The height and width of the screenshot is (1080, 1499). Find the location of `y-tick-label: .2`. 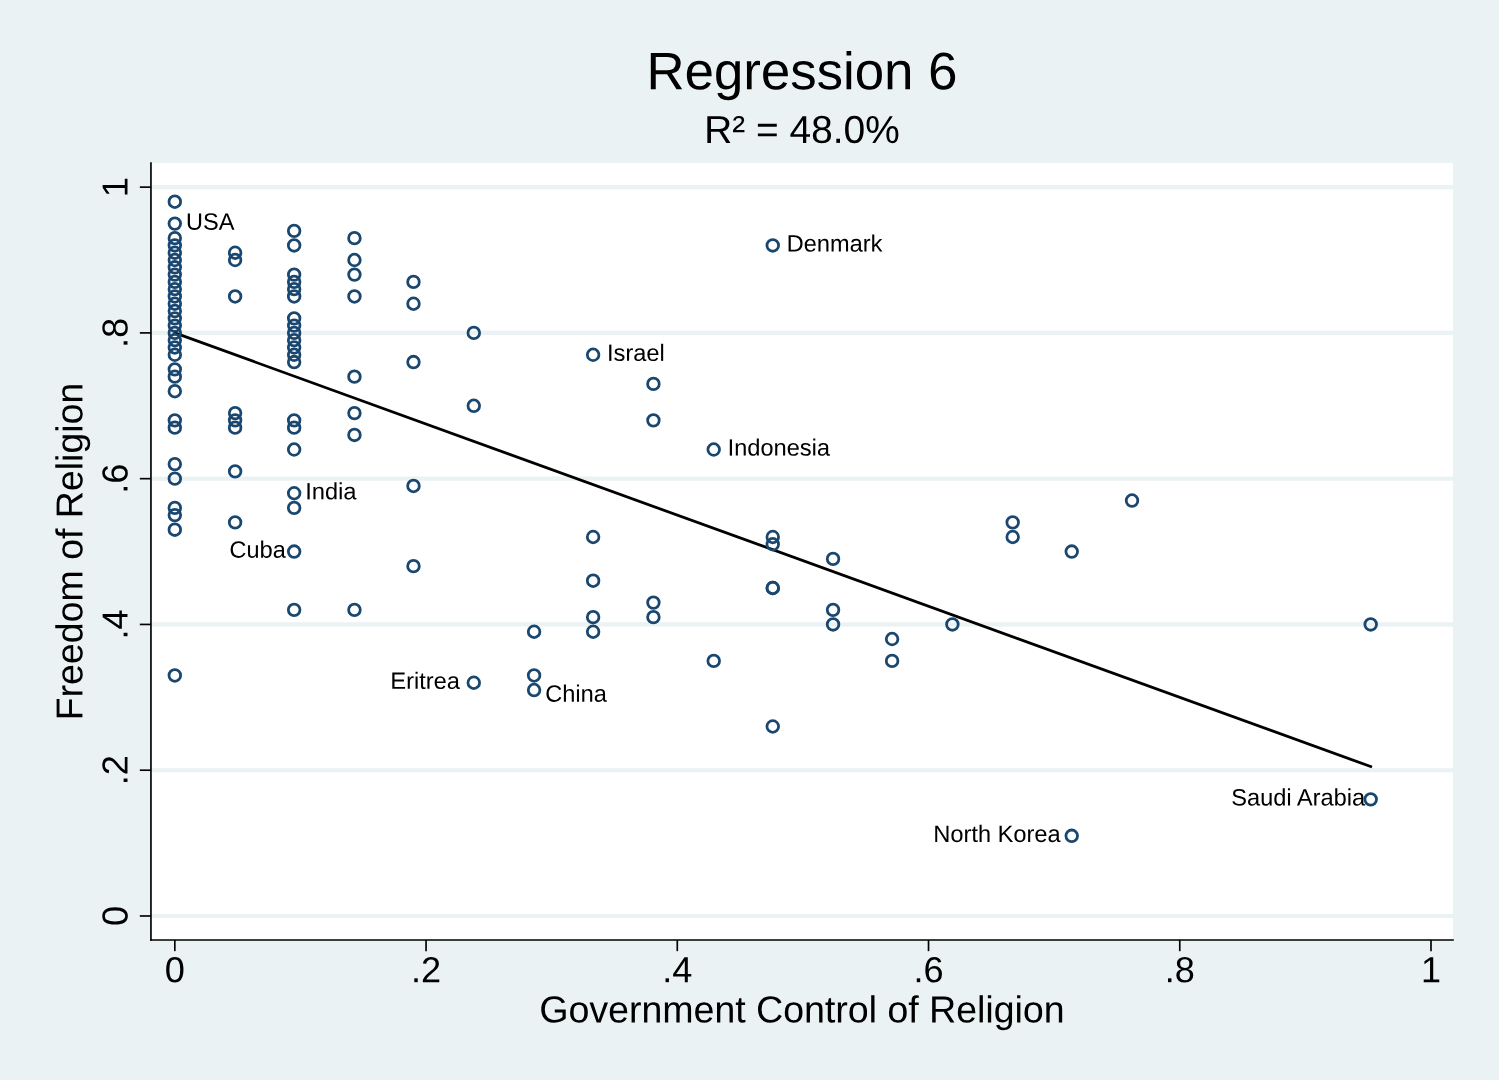

y-tick-label: .2 is located at coordinates (115, 769).